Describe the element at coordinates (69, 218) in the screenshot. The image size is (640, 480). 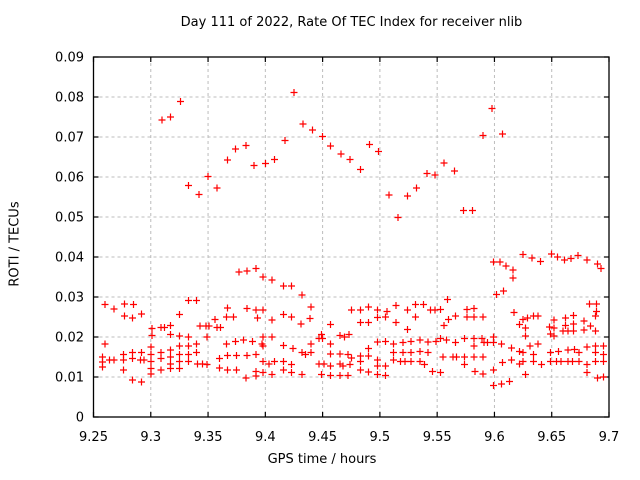
I see `y-tick-label: 0.05` at that location.